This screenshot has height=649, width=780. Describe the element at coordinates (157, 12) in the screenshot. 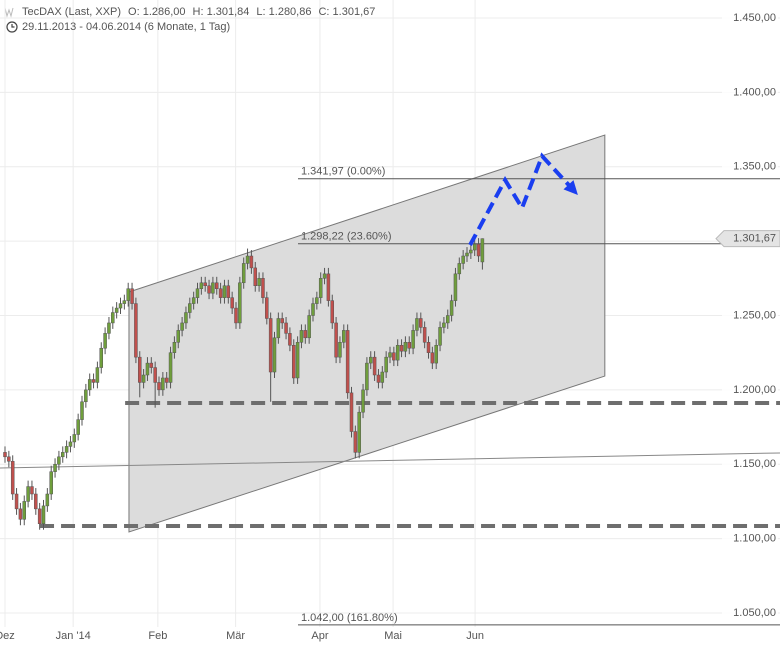

I see `header-text: O: 1.286,00` at that location.